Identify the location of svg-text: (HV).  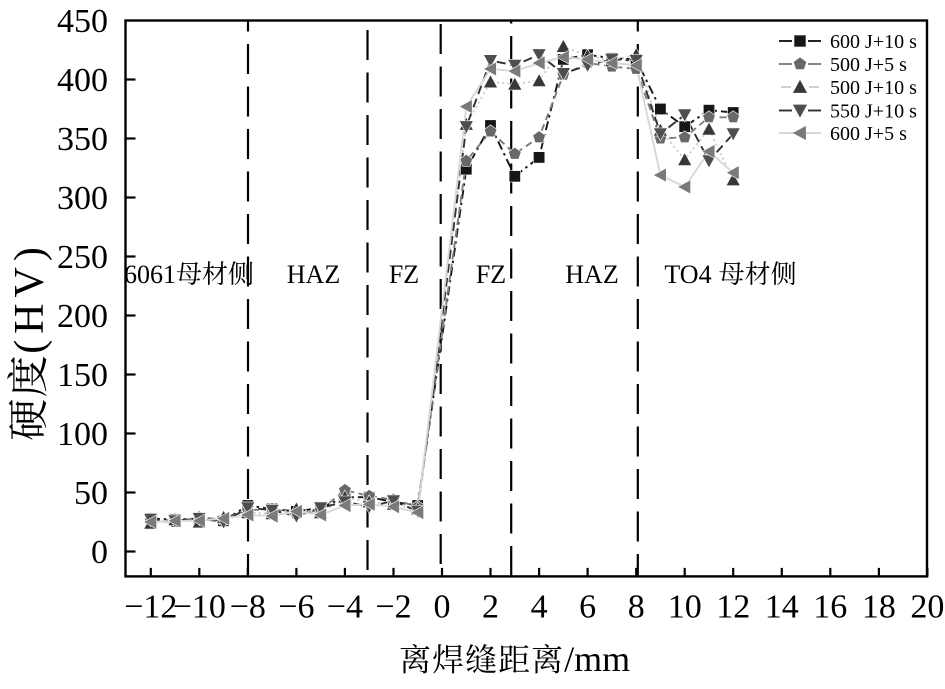
(30, 297).